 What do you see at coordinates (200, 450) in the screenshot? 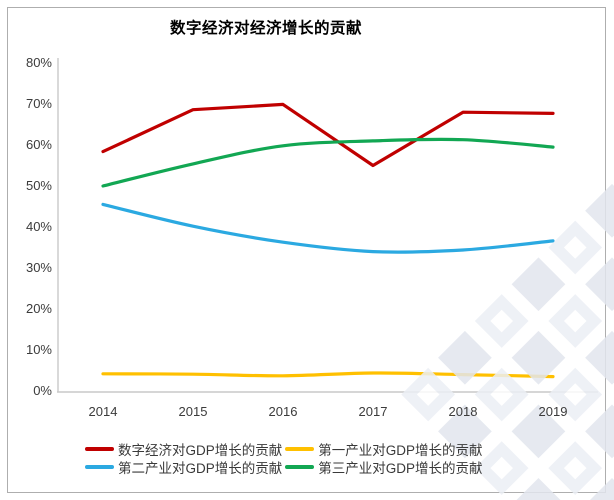
I see `legend-label-digital-economy: 数字经济对GDP增长的贡献` at bounding box center [200, 450].